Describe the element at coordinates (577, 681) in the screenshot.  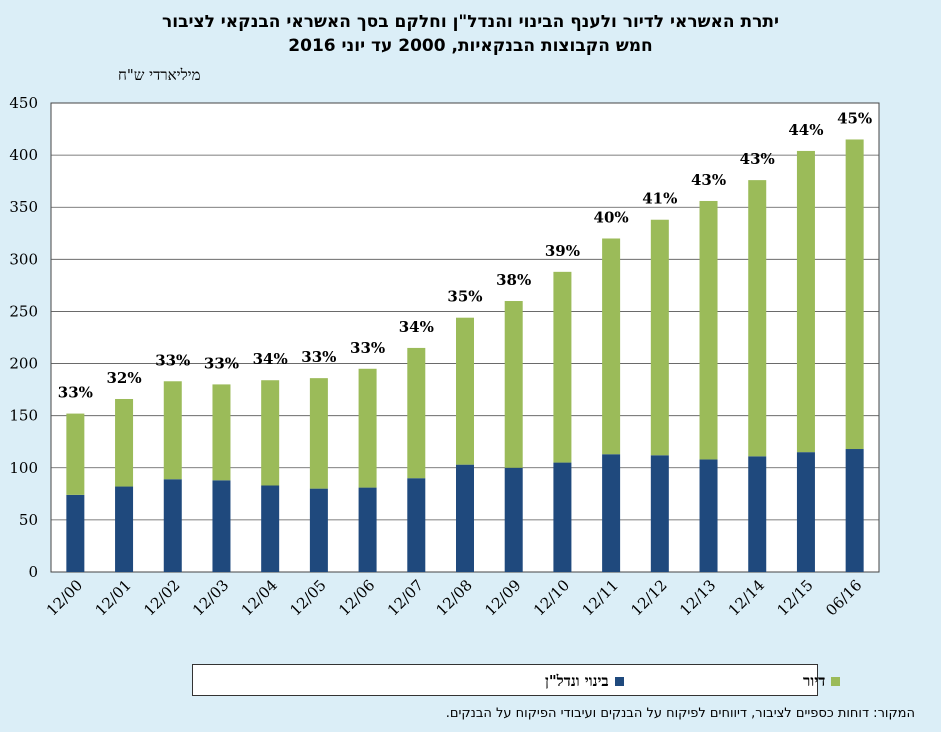
I see `legend-label-construction: בינוי ונדל"ן` at that location.